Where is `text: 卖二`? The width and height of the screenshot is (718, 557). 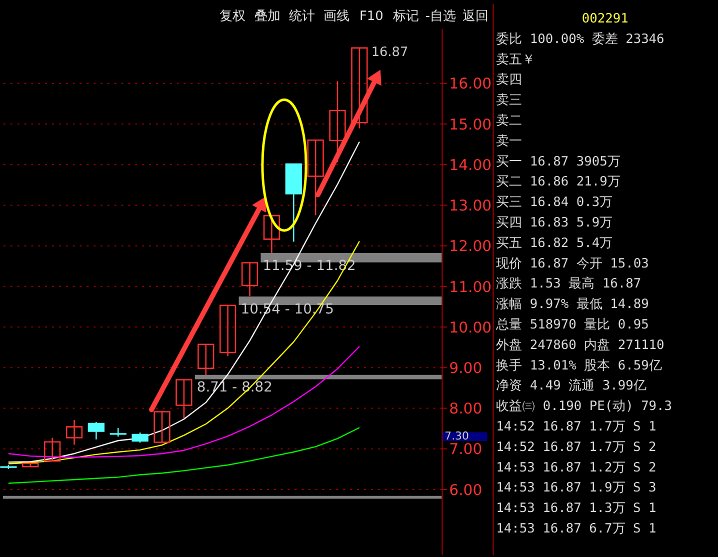
text: 卖二 is located at coordinates (509, 121).